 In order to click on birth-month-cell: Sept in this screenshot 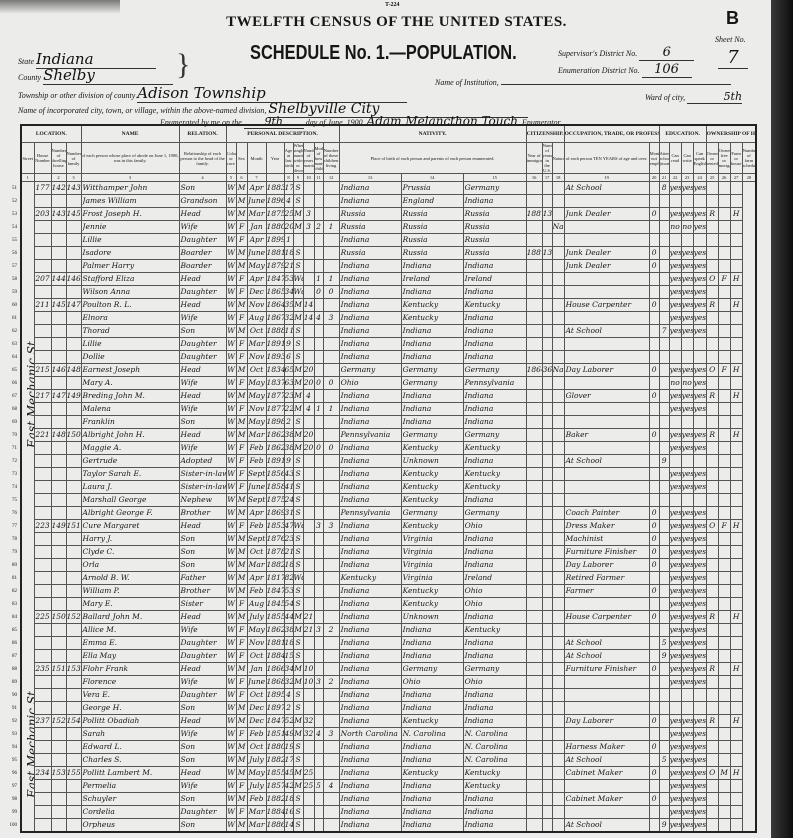, I will do `click(256, 539)`.